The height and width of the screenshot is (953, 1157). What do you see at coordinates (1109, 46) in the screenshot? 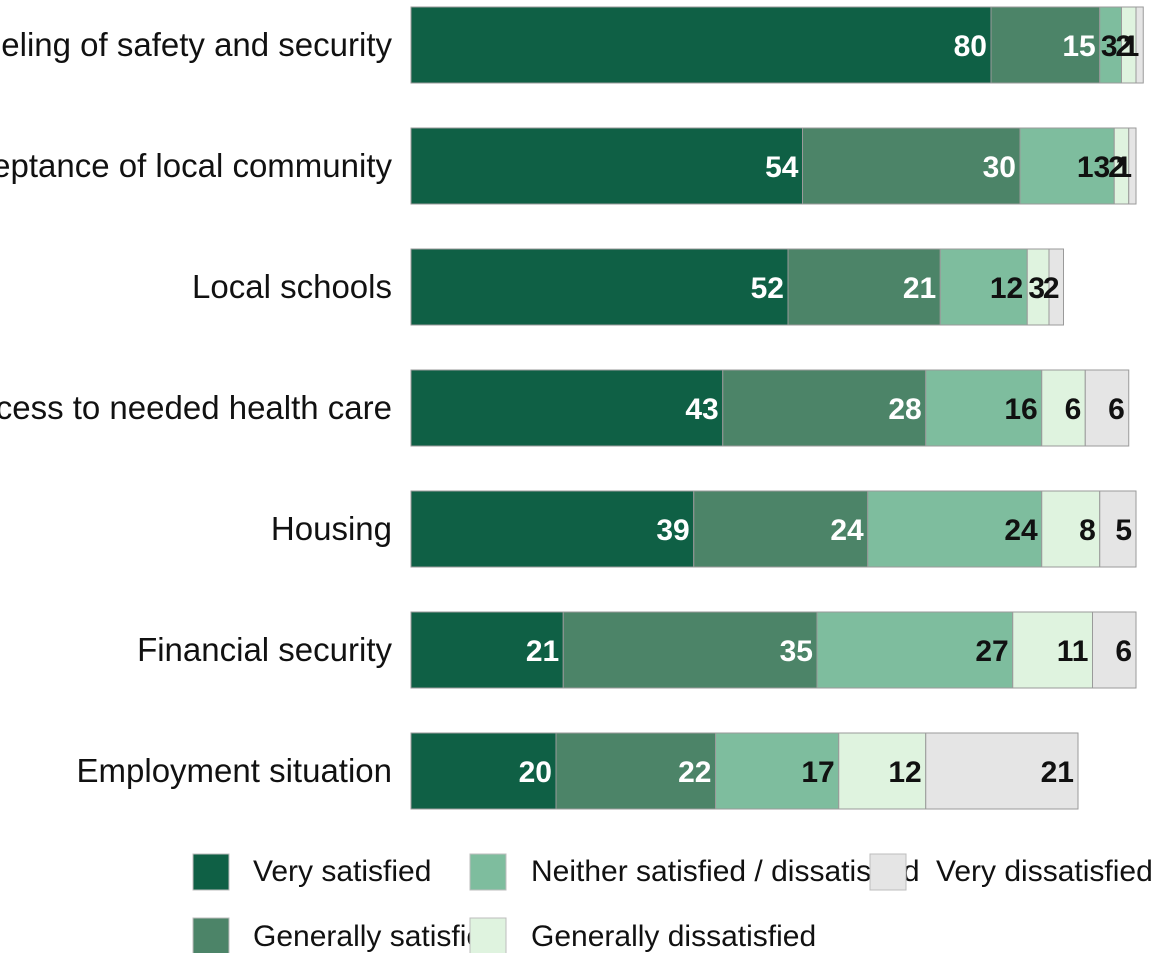
I see `data-label-neither-satisfied-dissatisfied-a-feeling-of-safety-and-security: 3` at bounding box center [1109, 46].